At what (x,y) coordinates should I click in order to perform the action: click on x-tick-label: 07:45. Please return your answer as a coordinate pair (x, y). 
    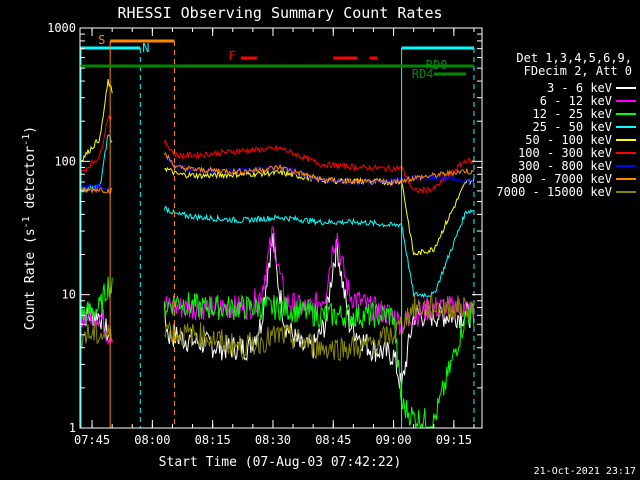
    Looking at the image, I should click on (92, 440).